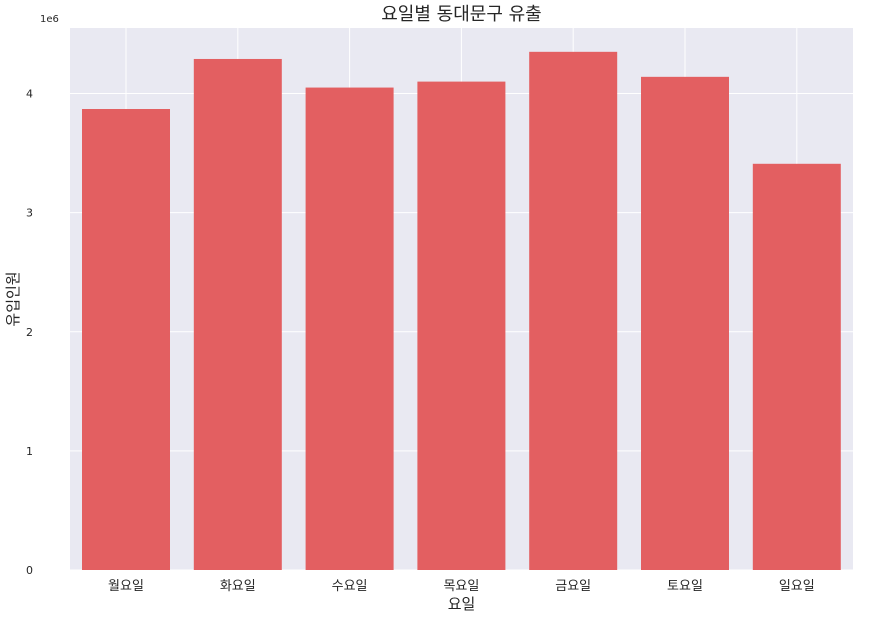 The width and height of the screenshot is (886, 620). I want to click on y-tick-label: 3, so click(29, 213).